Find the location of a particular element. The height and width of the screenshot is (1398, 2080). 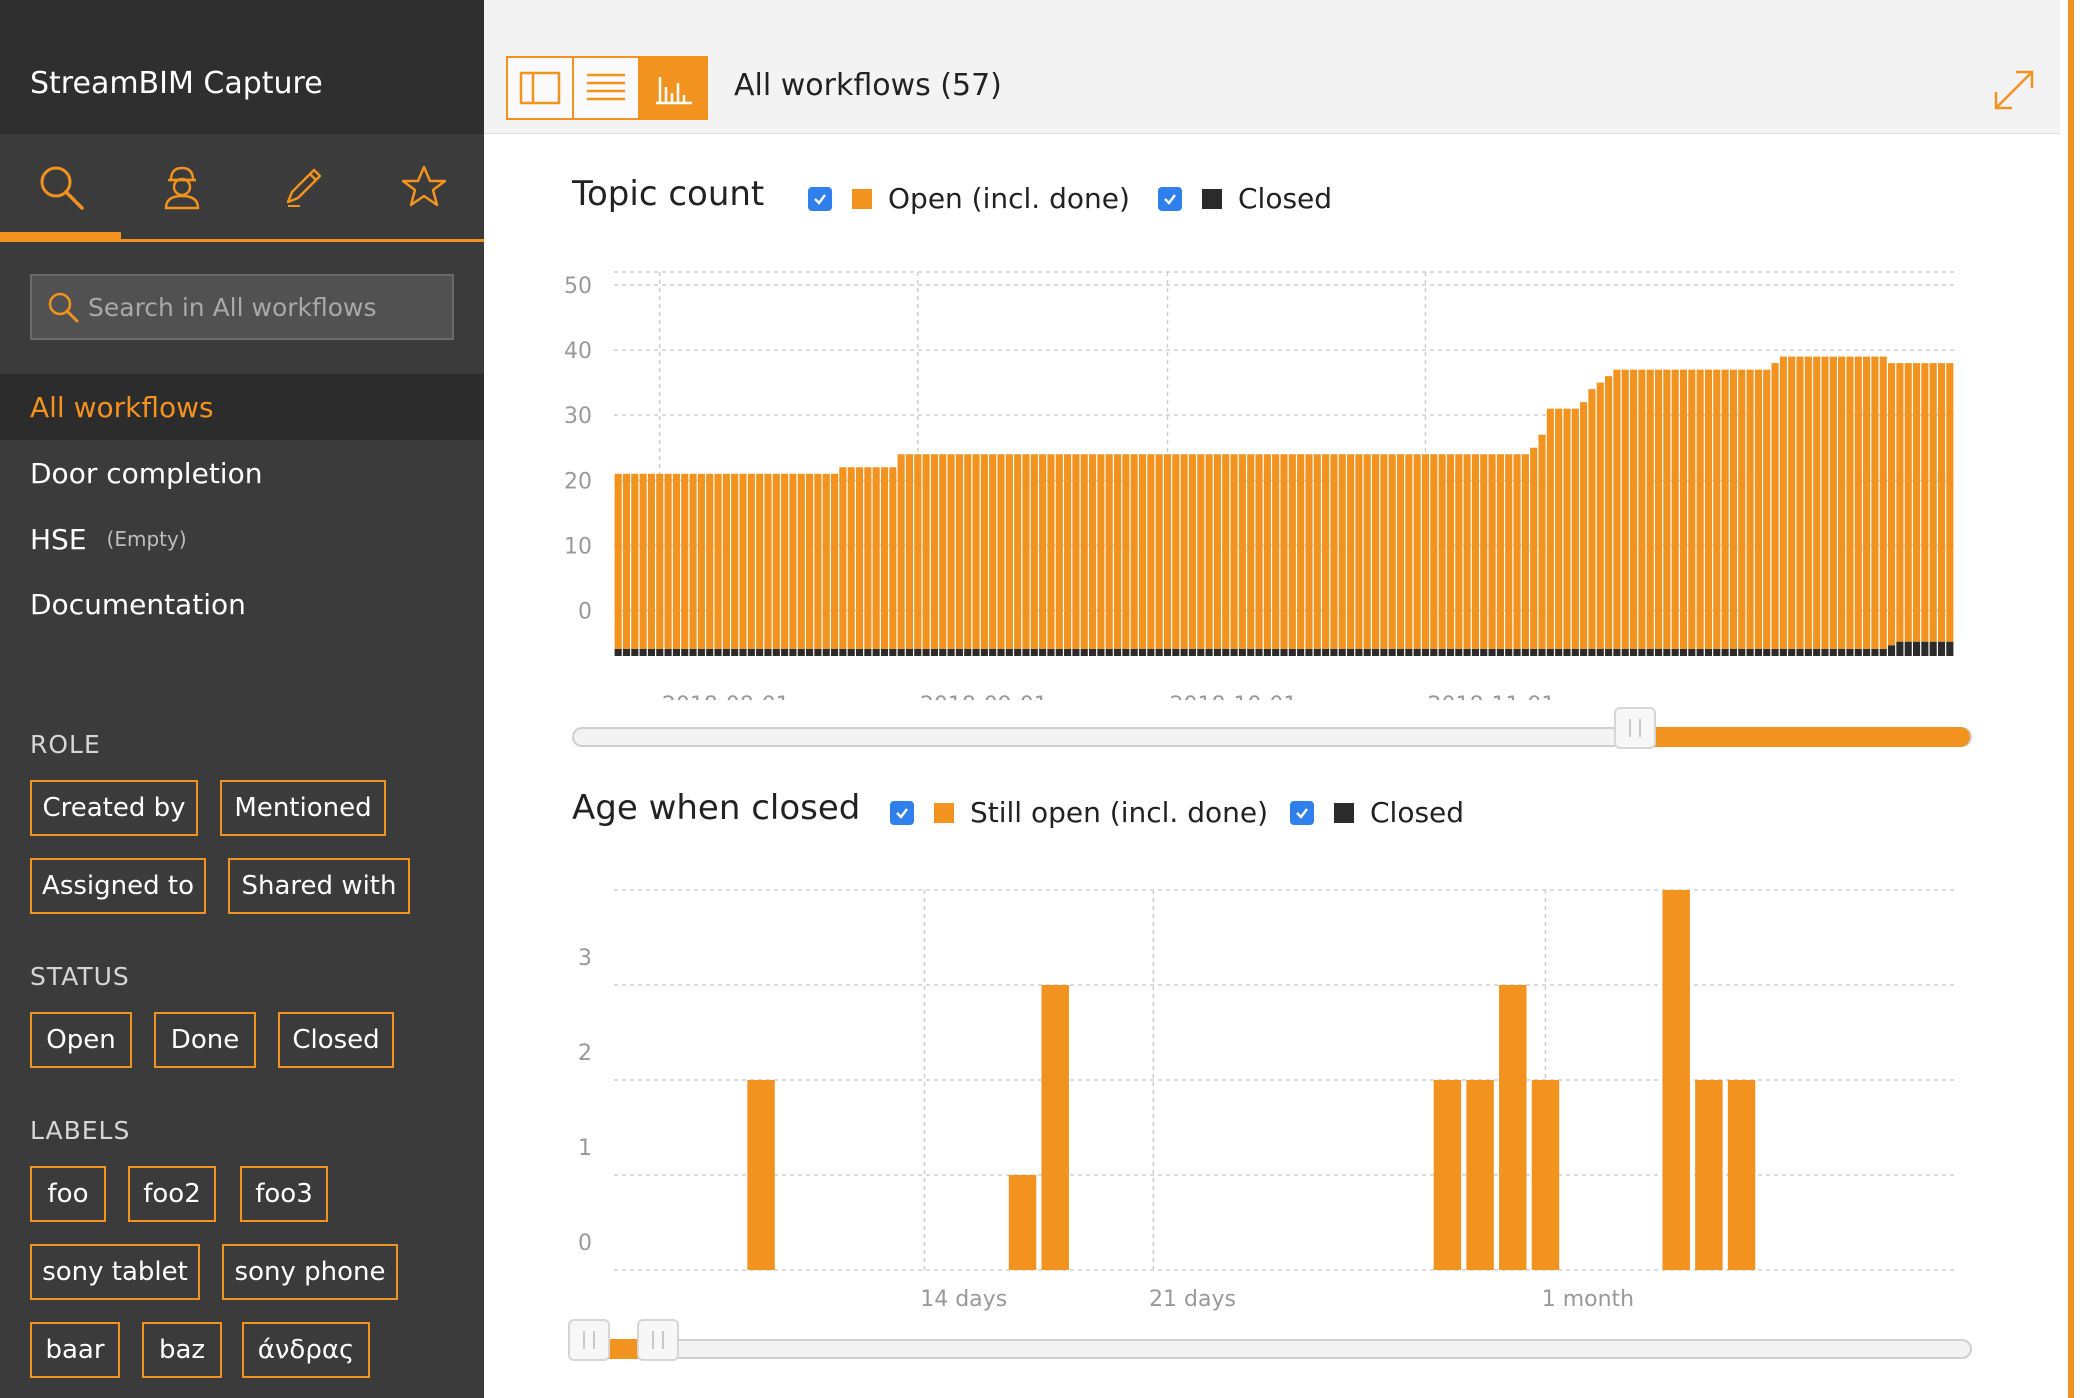

chip-open: Open is located at coordinates (81, 1040).